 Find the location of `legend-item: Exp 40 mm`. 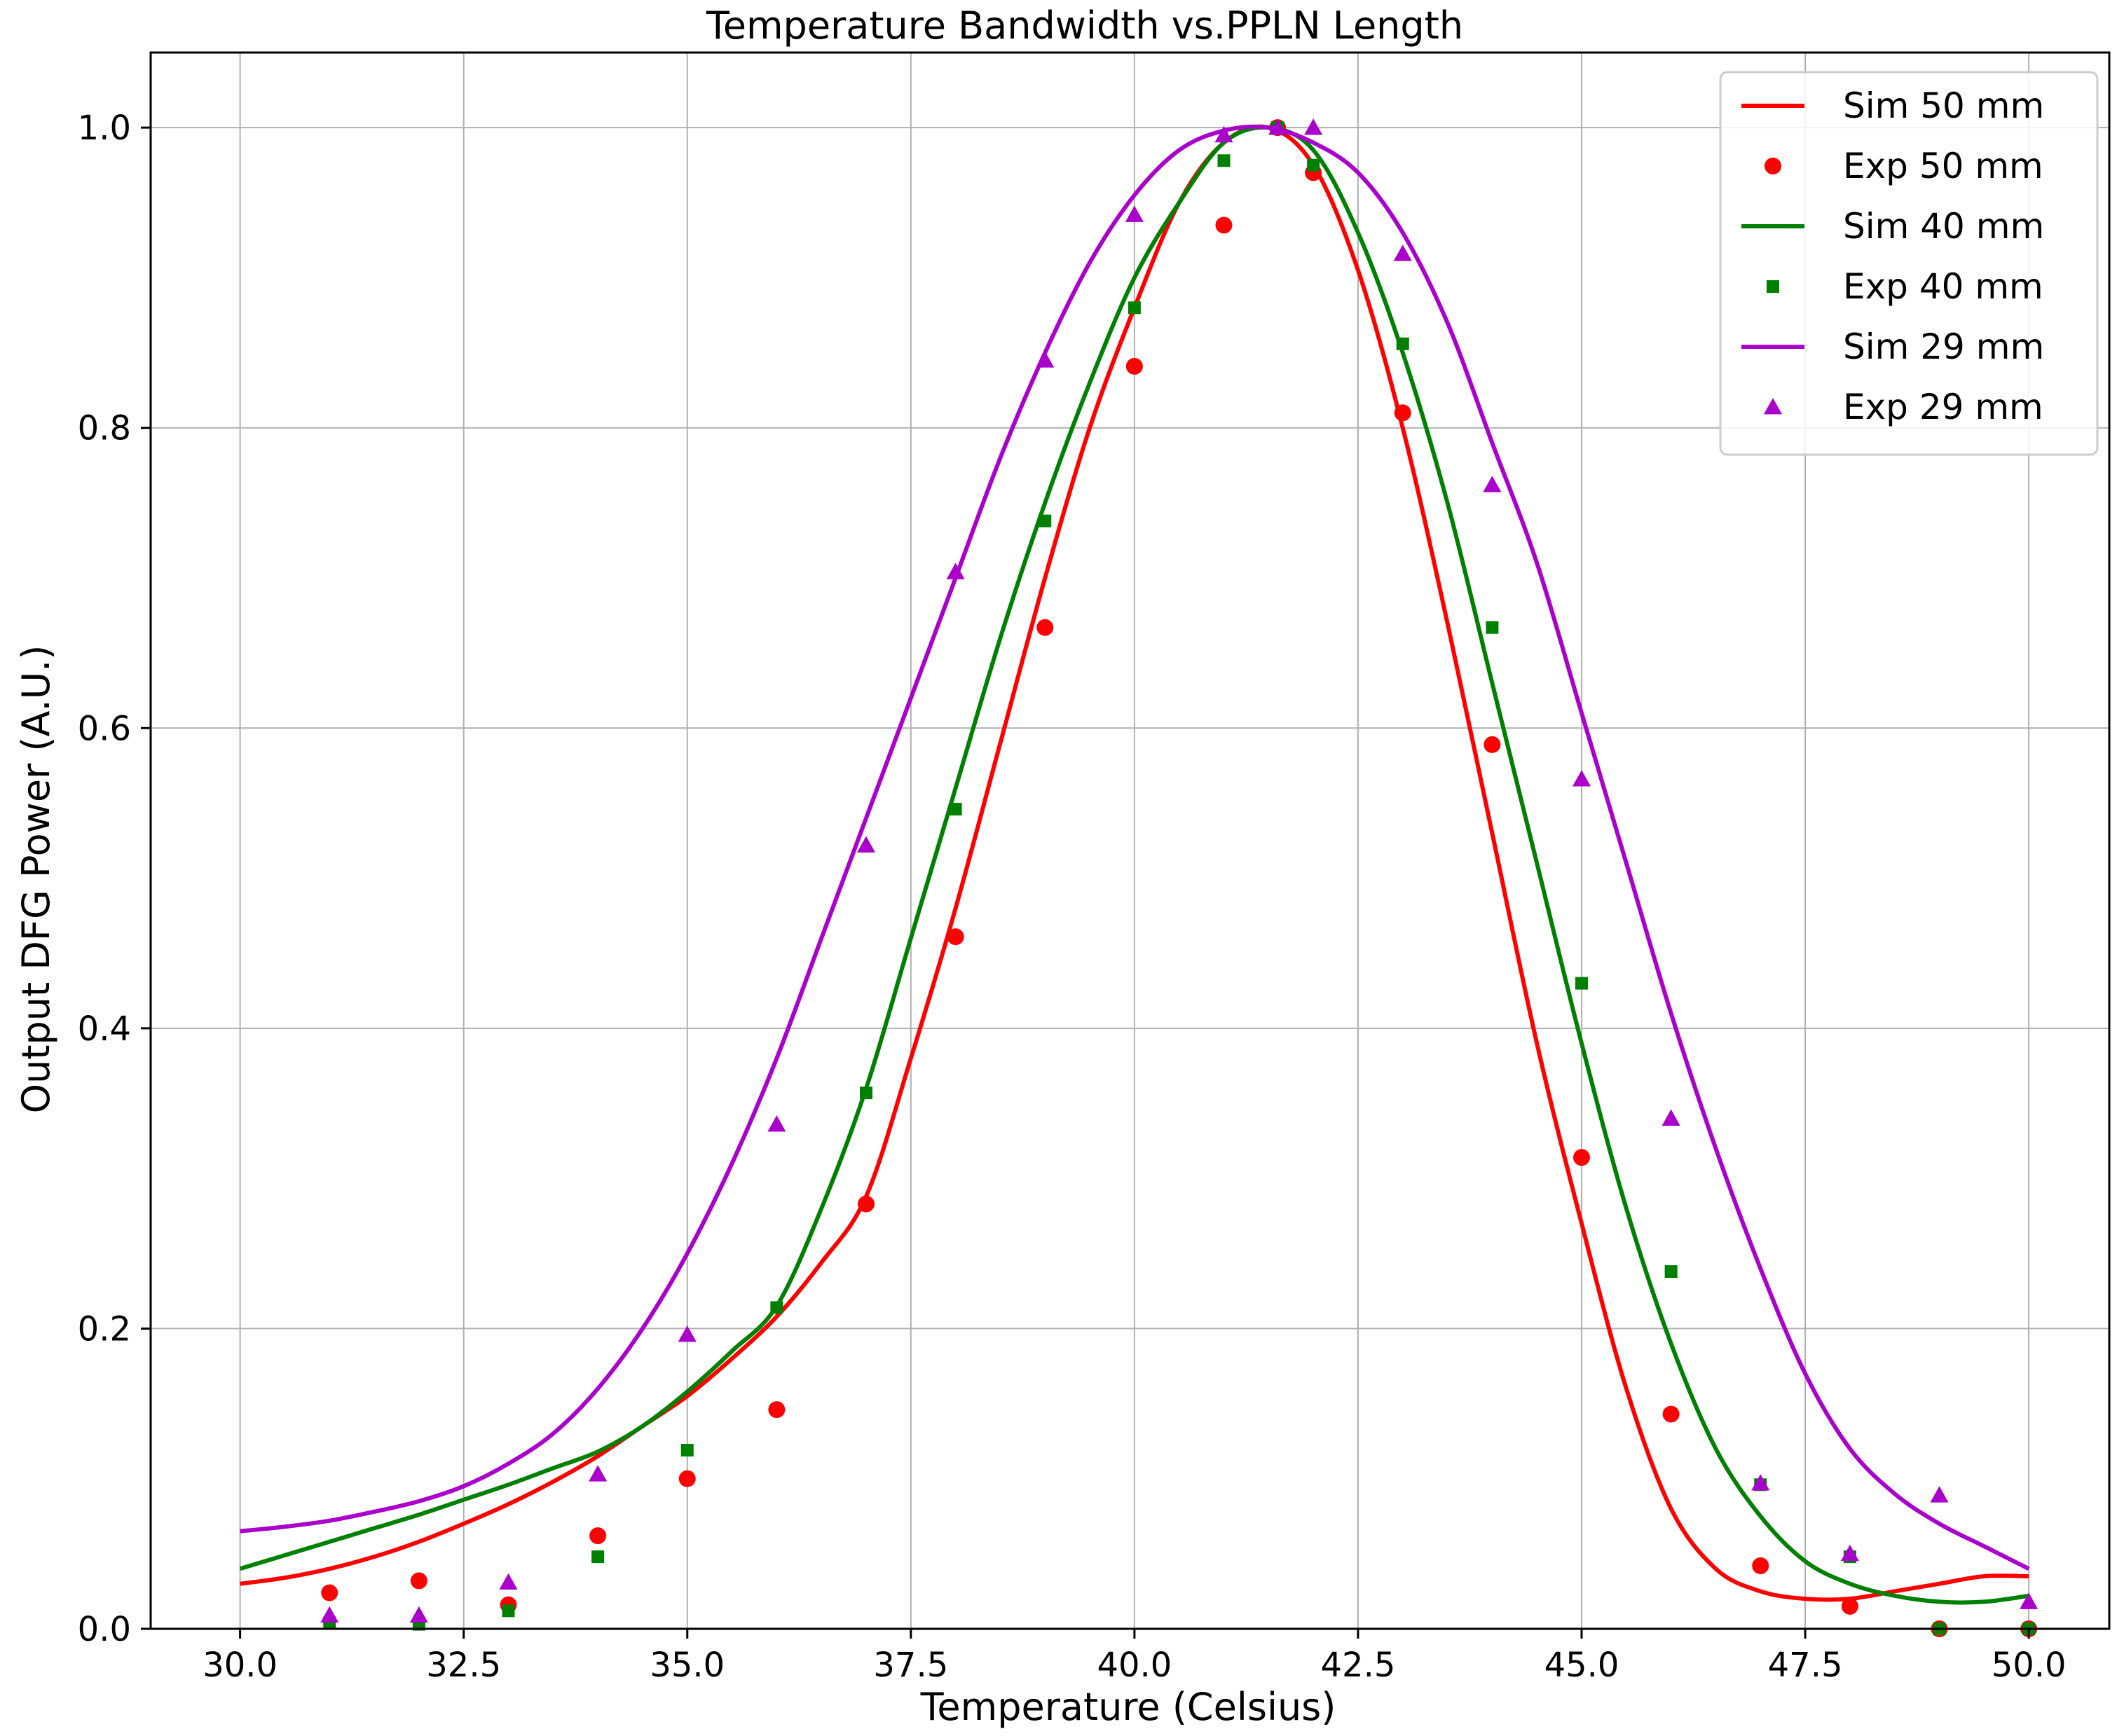

legend-item: Exp 40 mm is located at coordinates (1905, 286).